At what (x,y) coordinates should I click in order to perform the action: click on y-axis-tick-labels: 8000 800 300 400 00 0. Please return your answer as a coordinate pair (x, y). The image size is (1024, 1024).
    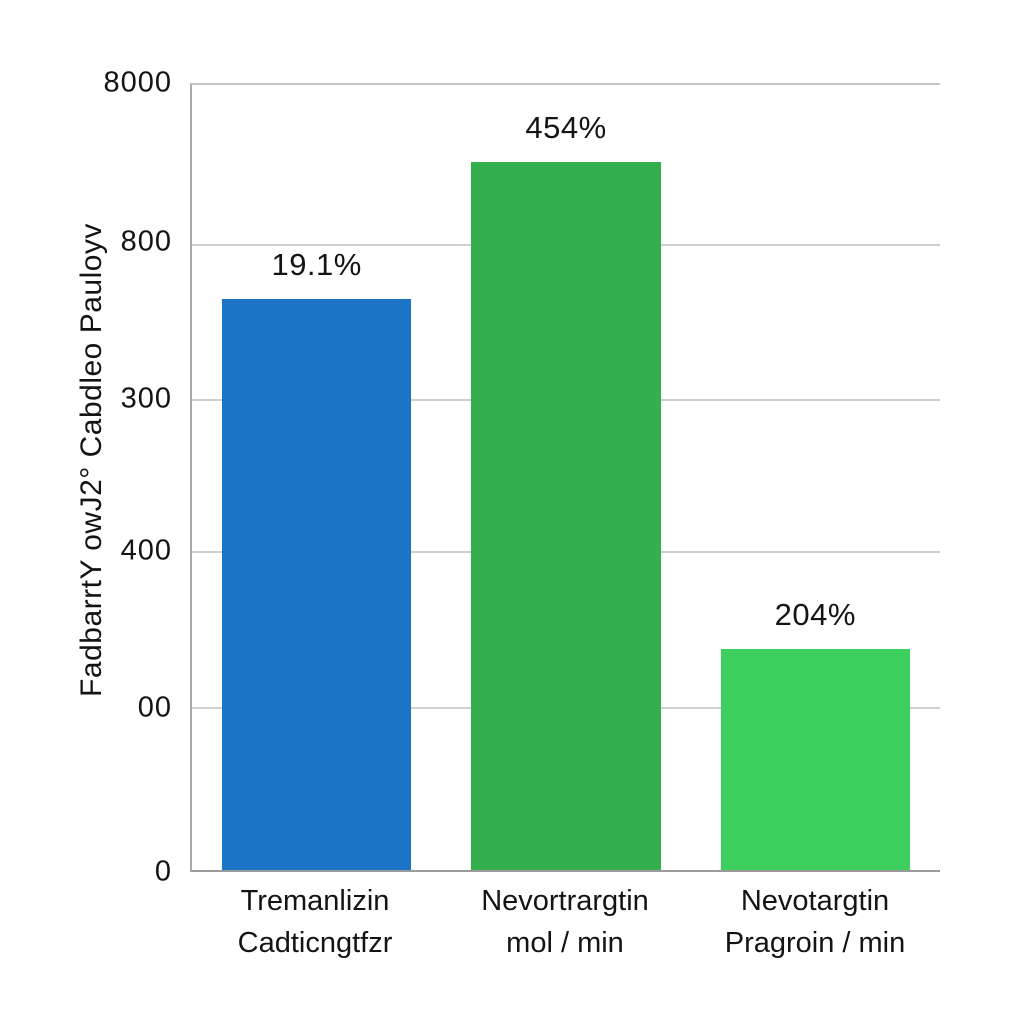
    Looking at the image, I should click on (86, 477).